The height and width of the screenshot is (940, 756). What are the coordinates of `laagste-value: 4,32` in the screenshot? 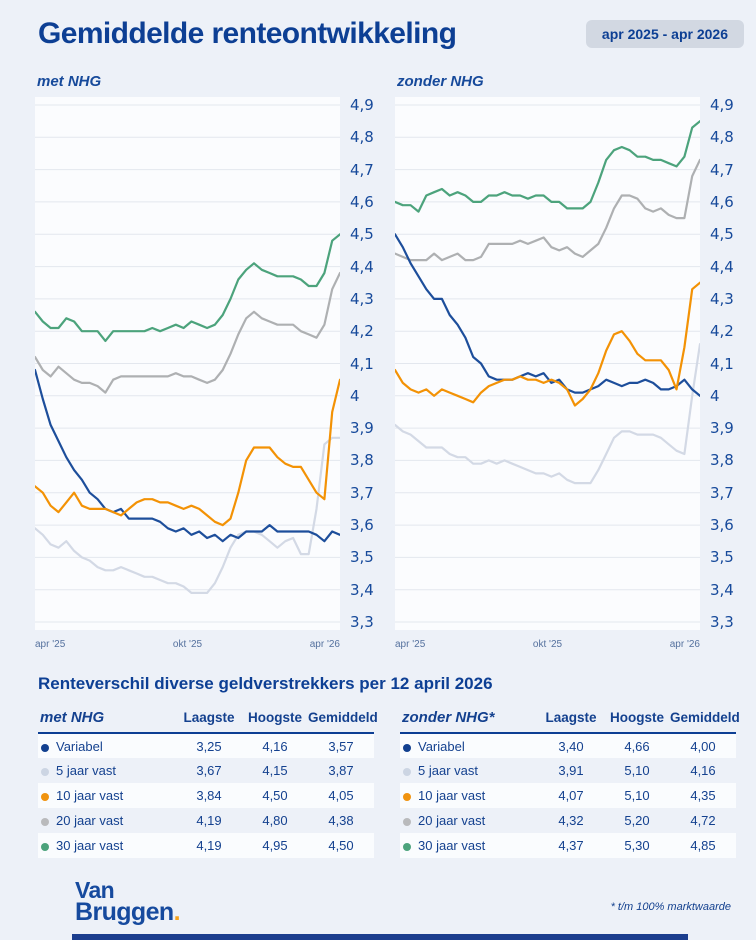 It's located at (571, 820).